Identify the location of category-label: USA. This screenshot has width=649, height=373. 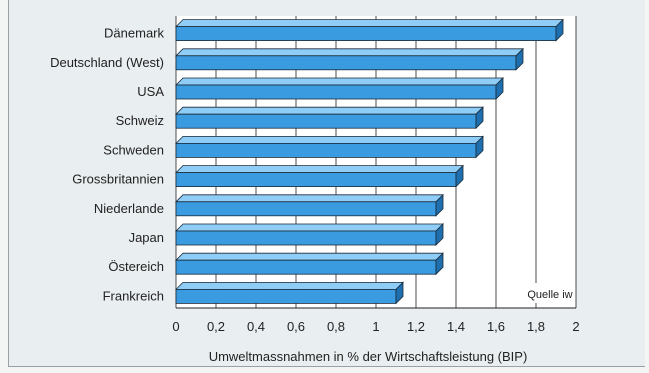
(150, 91).